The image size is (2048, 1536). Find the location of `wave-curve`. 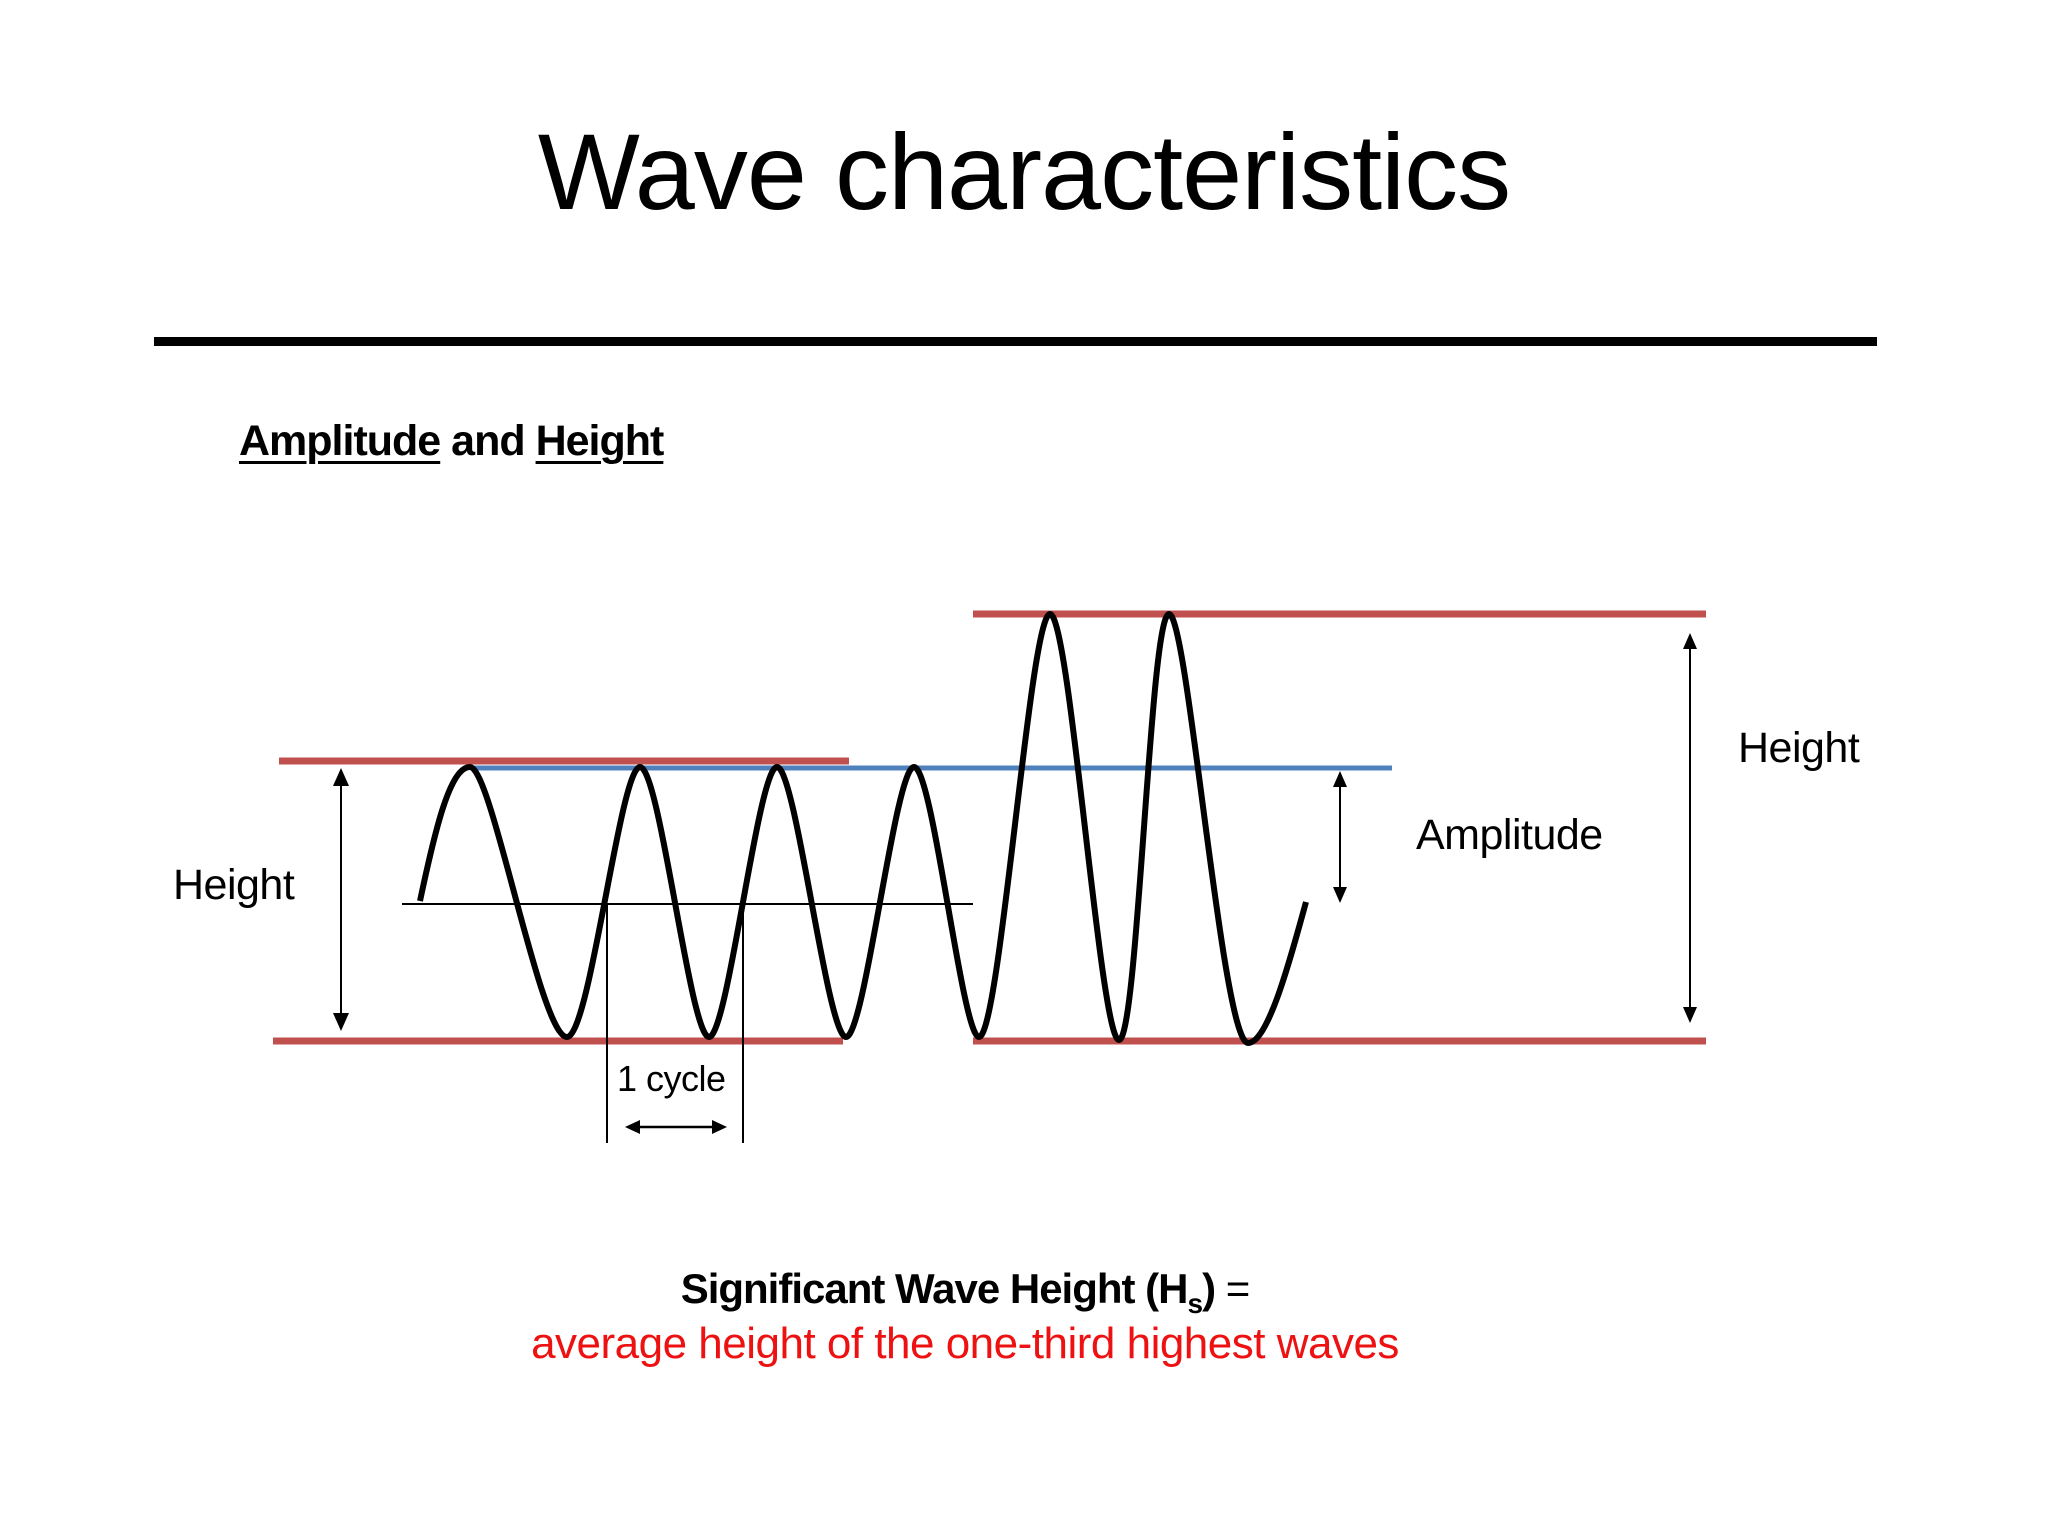

wave-curve is located at coordinates (863, 828).